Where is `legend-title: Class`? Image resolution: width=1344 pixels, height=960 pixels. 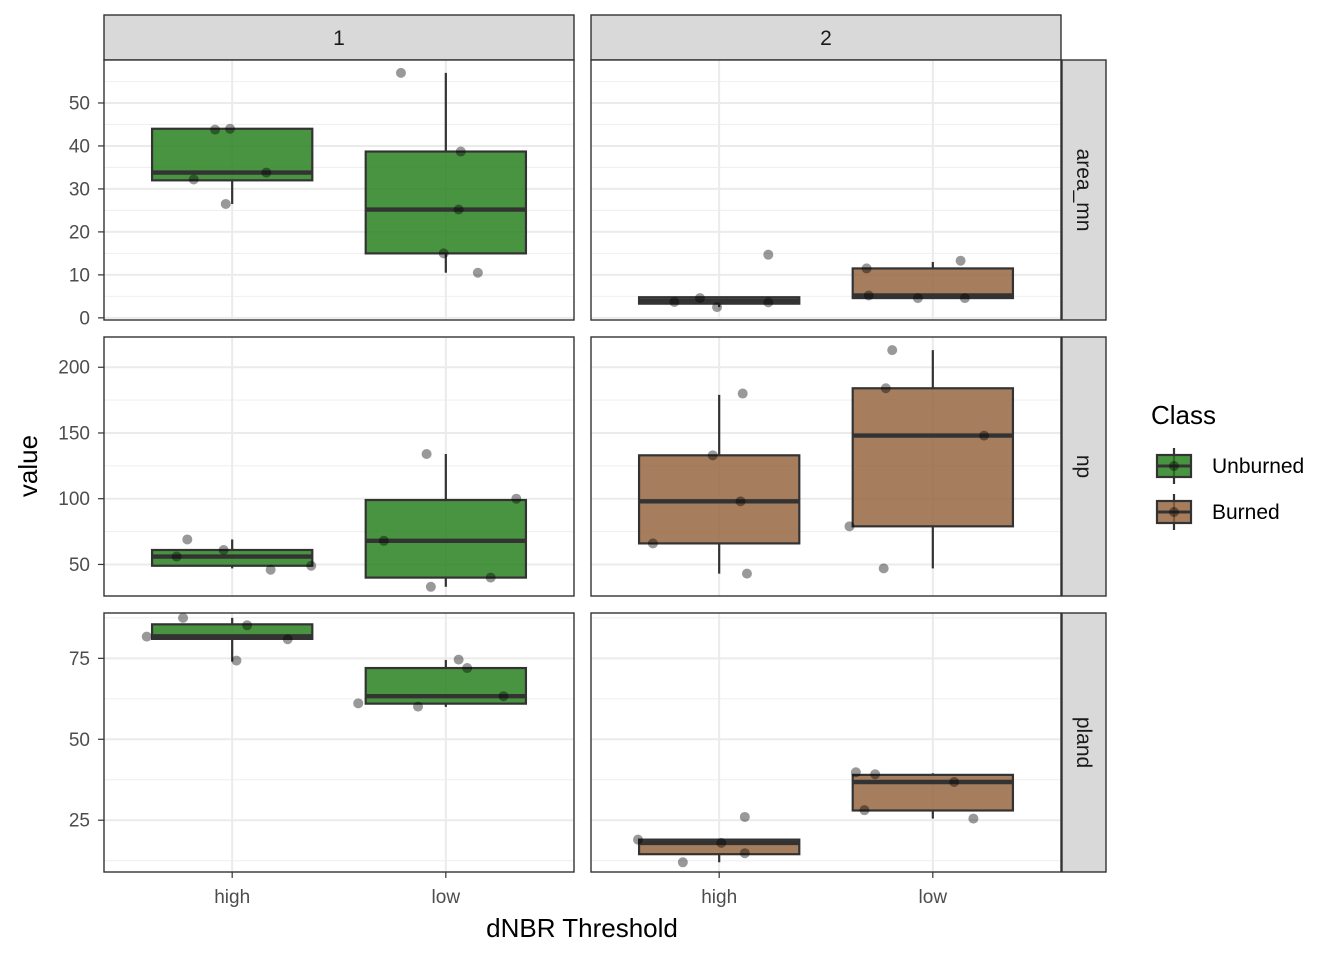
legend-title: Class is located at coordinates (1183, 415).